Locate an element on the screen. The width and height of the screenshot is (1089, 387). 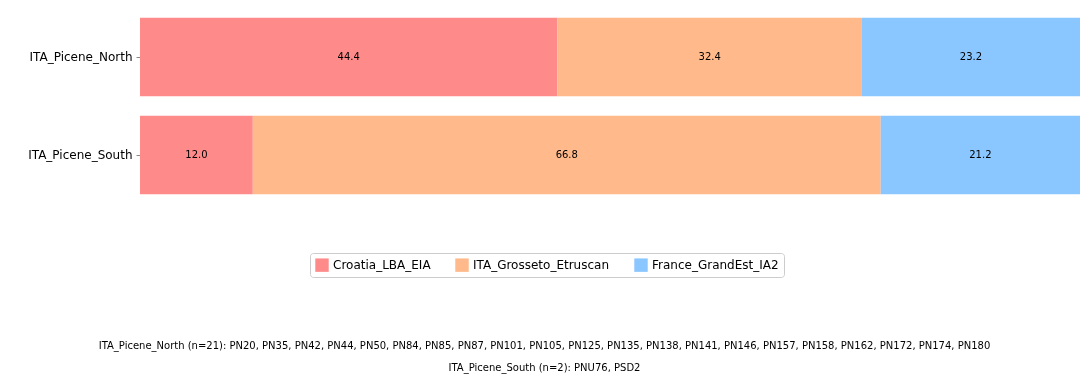
data-label: 44.4 is located at coordinates (348, 56).